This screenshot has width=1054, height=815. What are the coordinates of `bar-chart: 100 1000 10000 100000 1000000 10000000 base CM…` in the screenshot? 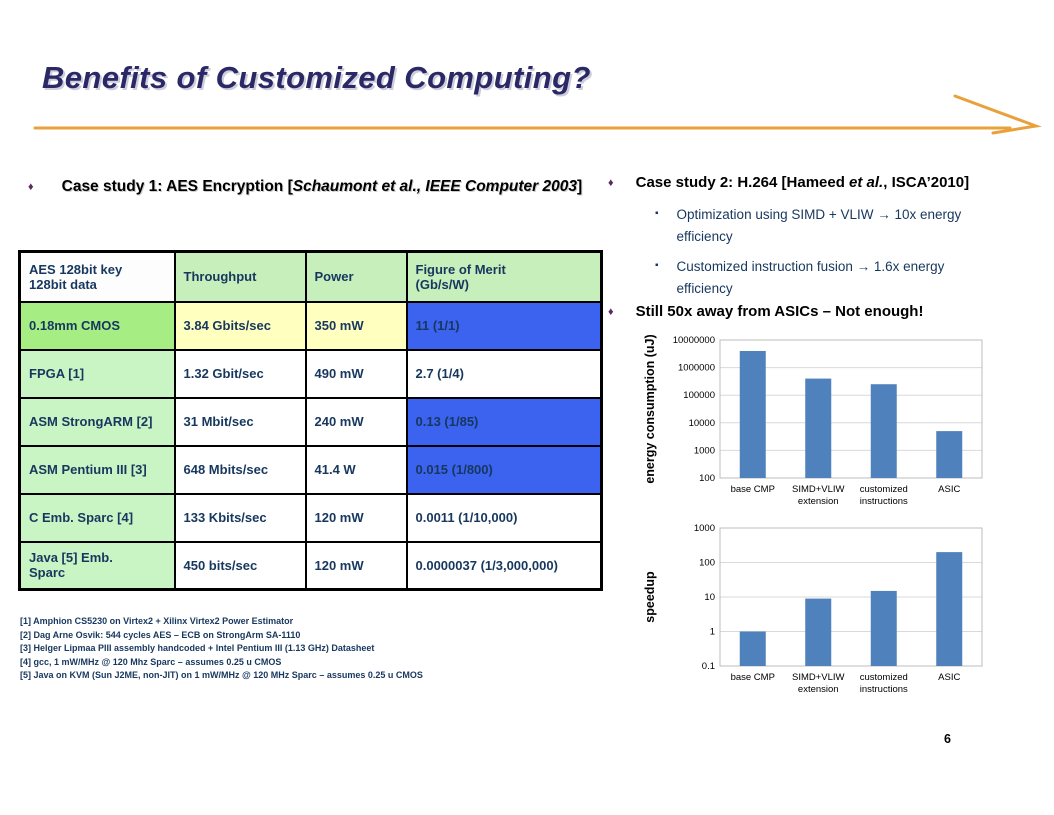 It's located at (813, 420).